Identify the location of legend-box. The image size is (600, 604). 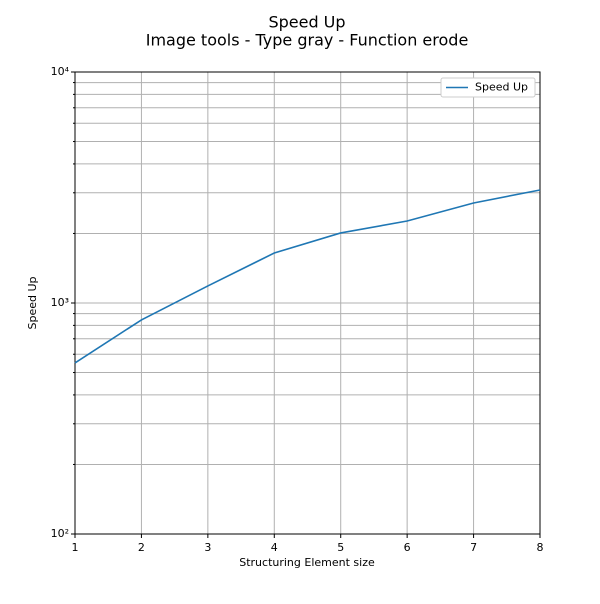
(488, 87).